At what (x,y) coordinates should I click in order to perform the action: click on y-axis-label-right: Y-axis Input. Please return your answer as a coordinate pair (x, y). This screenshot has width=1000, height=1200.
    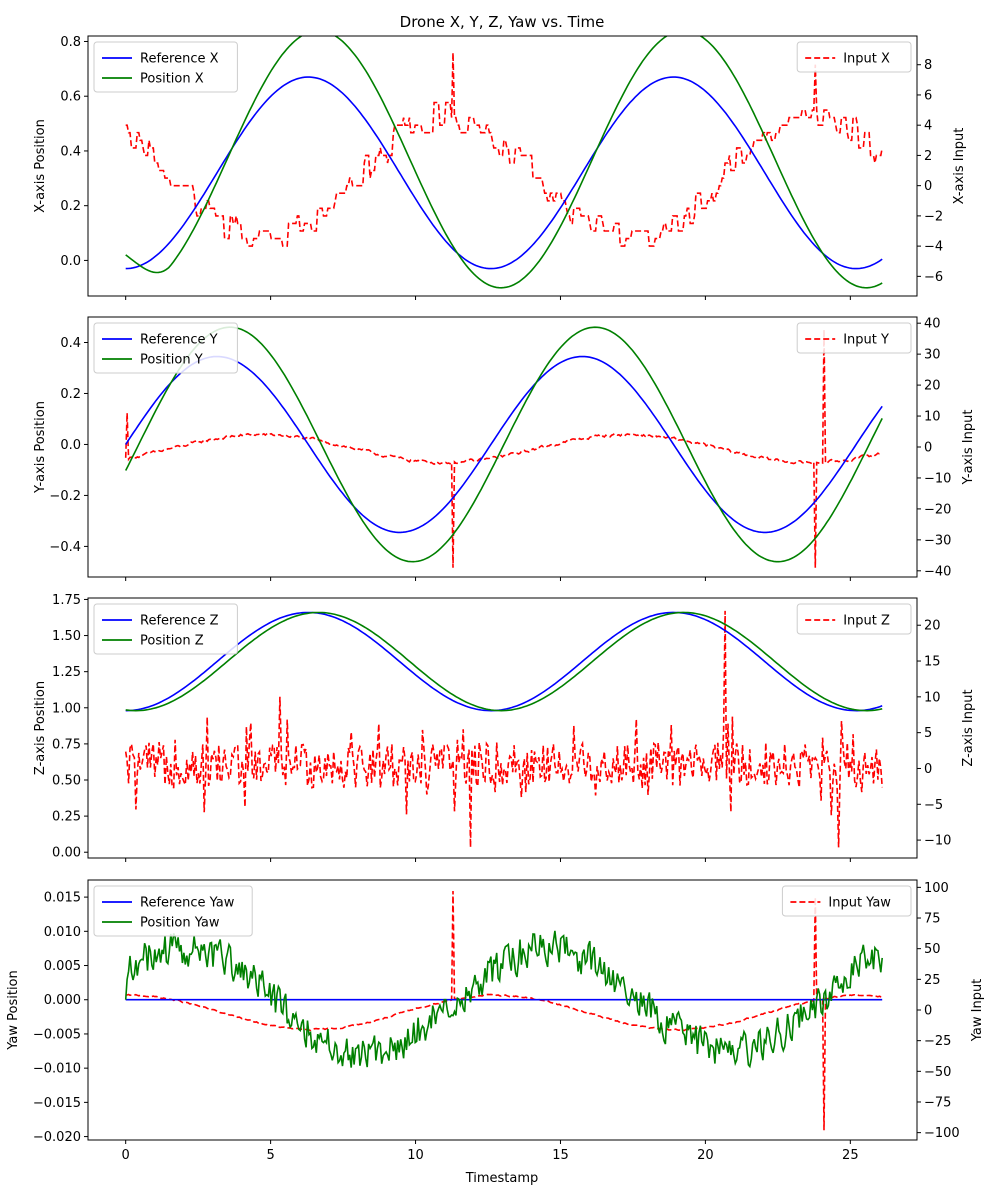
    Looking at the image, I should click on (968, 448).